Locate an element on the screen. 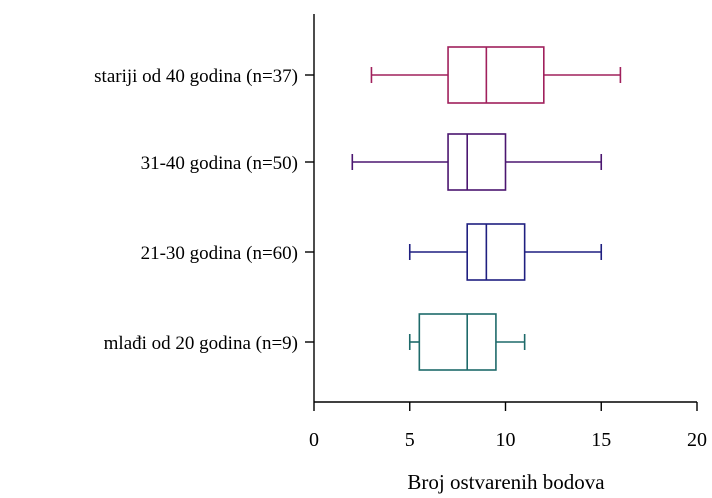  category-label: 31-40 godina (n=50) is located at coordinates (219, 163).